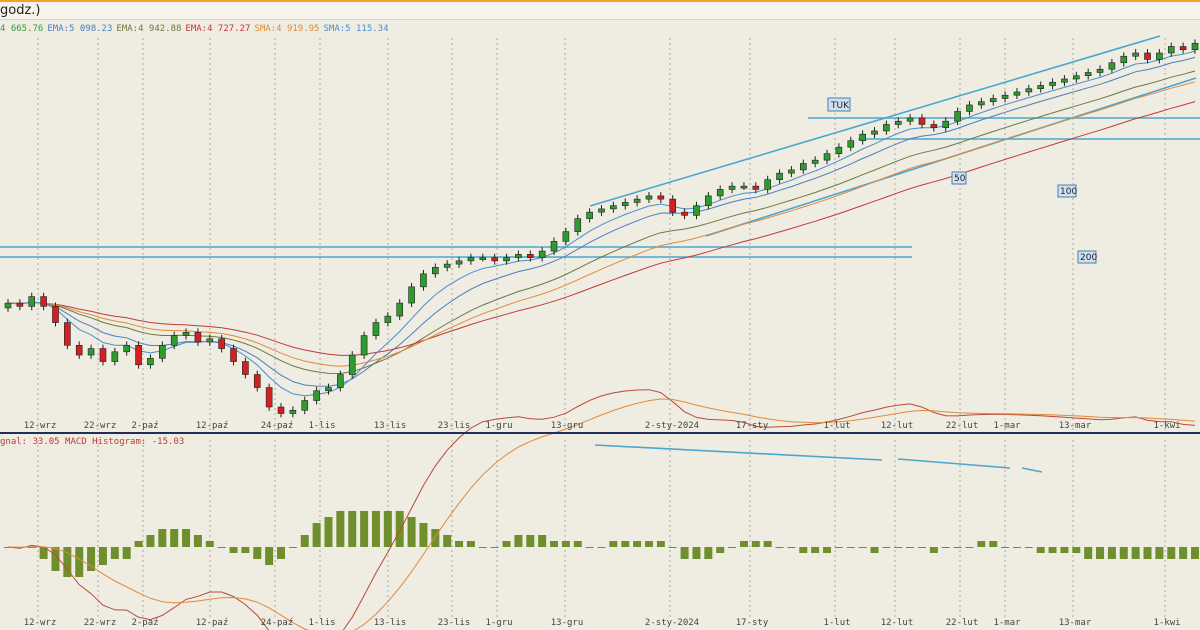 The height and width of the screenshot is (630, 1200). What do you see at coordinates (125, 442) in the screenshot?
I see `macd-legend-item: MACD Histogram: -15.03` at bounding box center [125, 442].